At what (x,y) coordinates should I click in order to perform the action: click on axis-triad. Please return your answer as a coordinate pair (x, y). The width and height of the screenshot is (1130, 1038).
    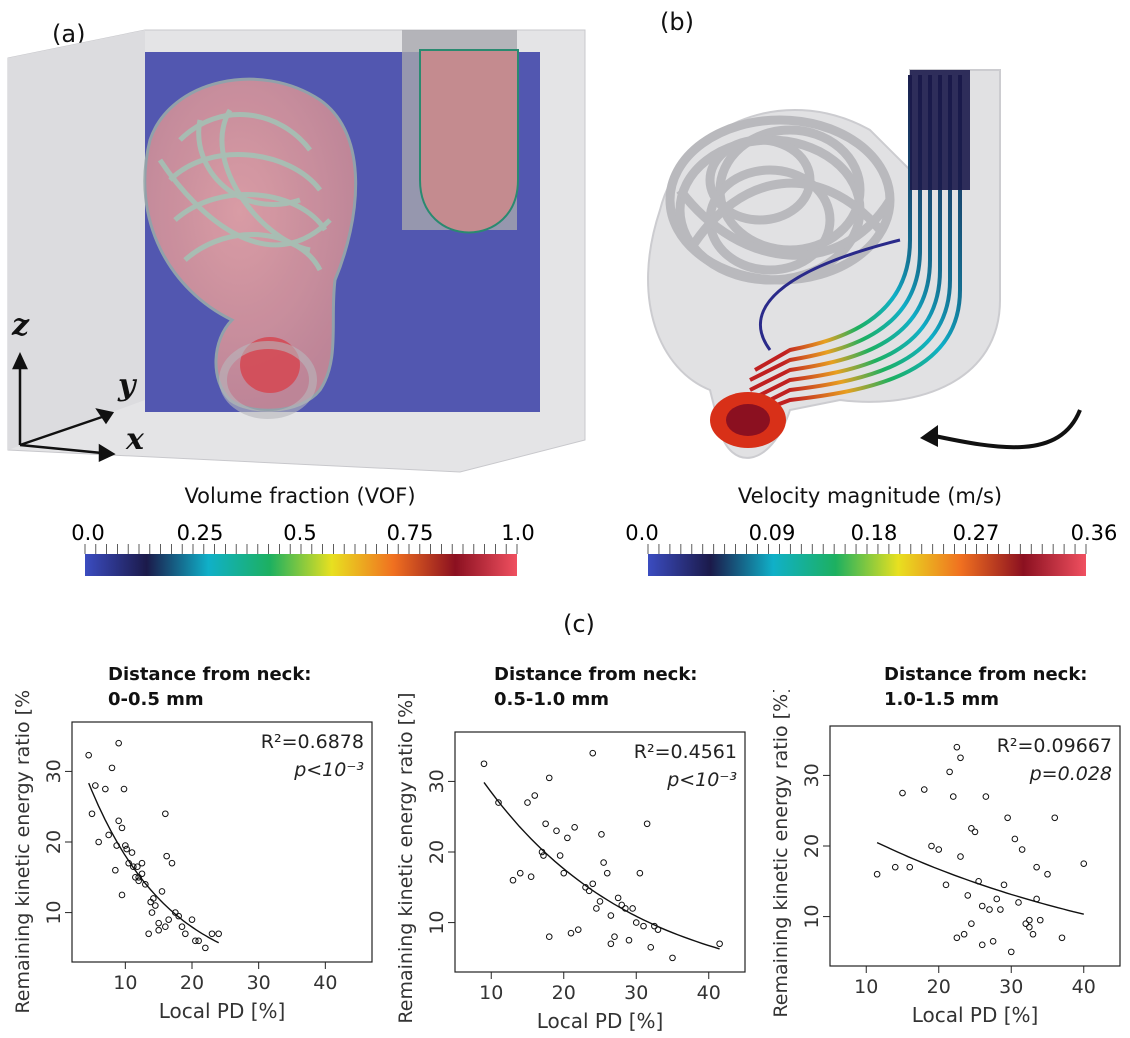
    Looking at the image, I should click on (64, 407).